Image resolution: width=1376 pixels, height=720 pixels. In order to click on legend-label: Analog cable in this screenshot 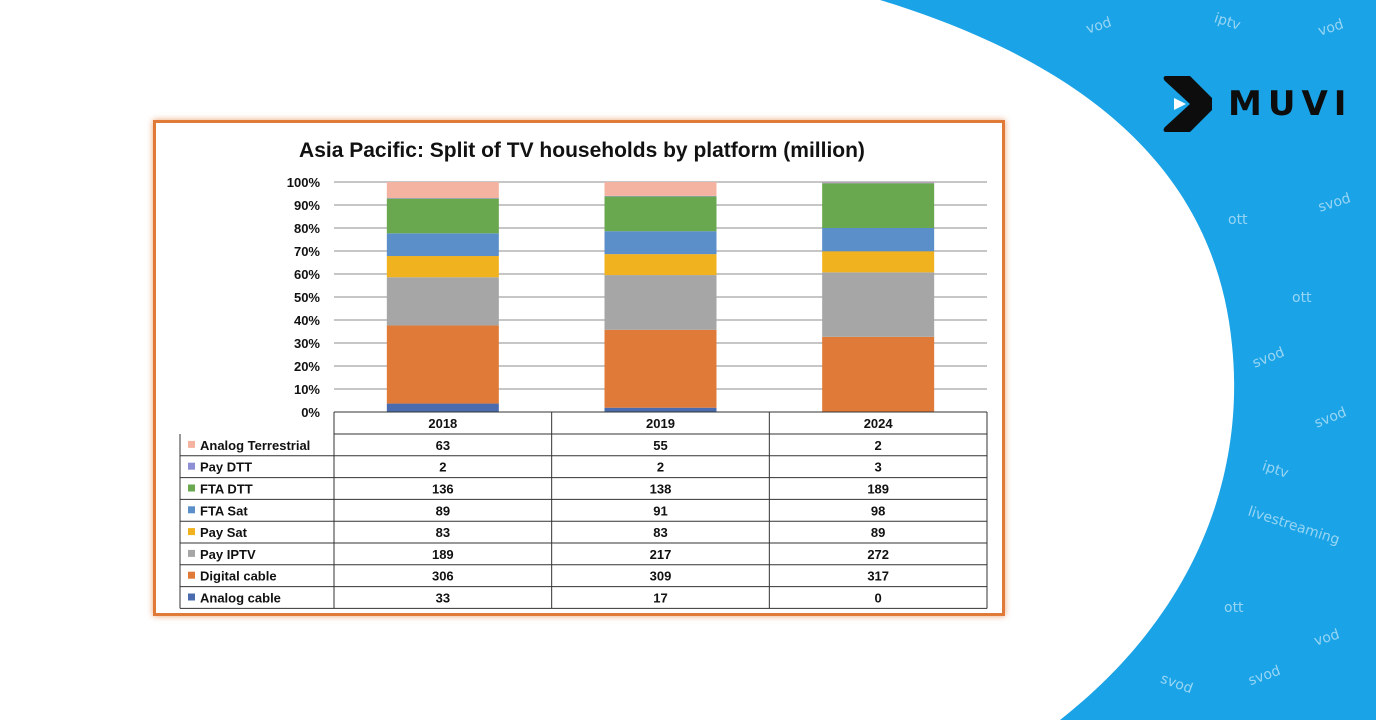, I will do `click(240, 598)`.